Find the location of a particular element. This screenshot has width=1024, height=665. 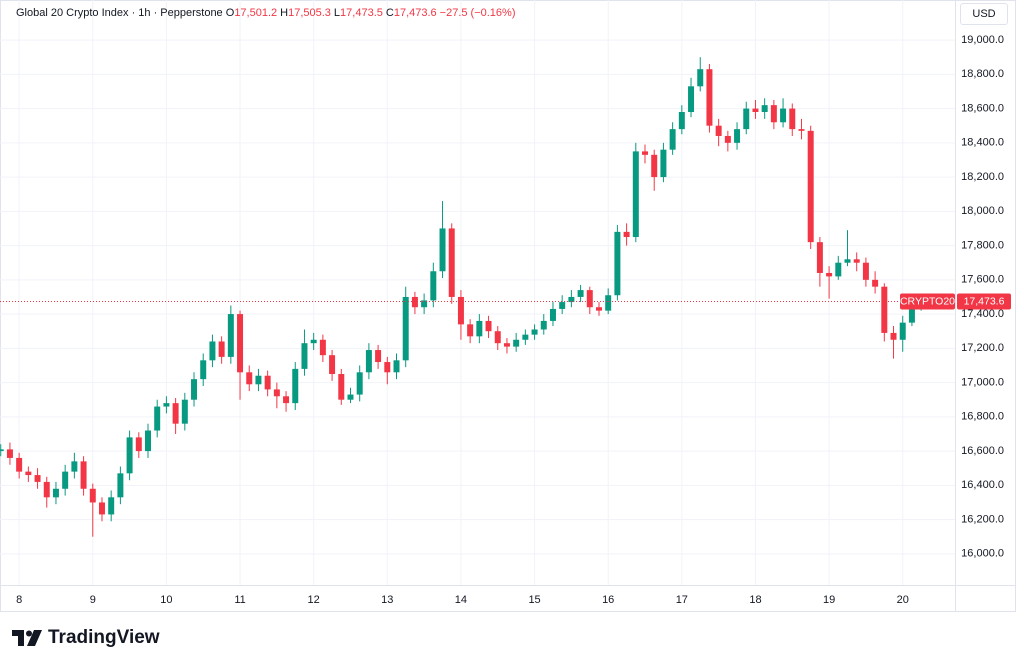

ohlc-values: O17,501.2 H17,505.3 L17,473.5 C17,473.6 is located at coordinates (333, 13).